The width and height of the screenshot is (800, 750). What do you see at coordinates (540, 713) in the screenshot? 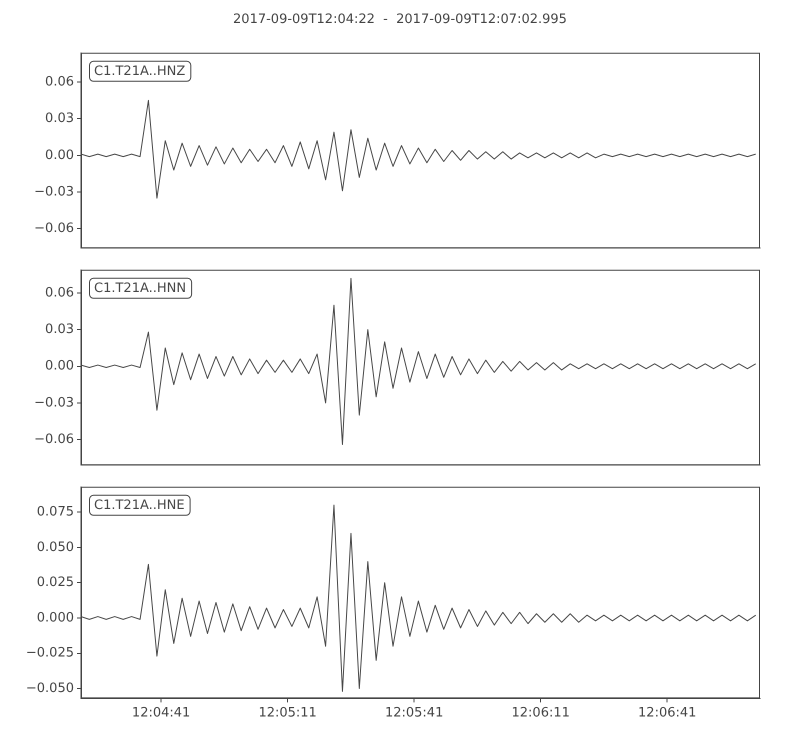
I see `x-tick-label: 12:06:11` at bounding box center [540, 713].